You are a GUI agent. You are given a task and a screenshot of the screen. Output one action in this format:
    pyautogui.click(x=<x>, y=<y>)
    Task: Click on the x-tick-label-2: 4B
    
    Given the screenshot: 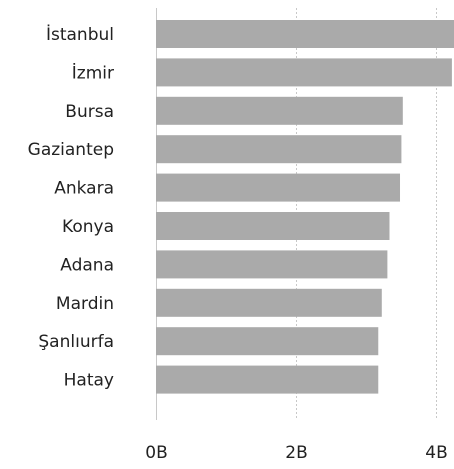 What is the action you would take?
    pyautogui.click(x=436, y=453)
    